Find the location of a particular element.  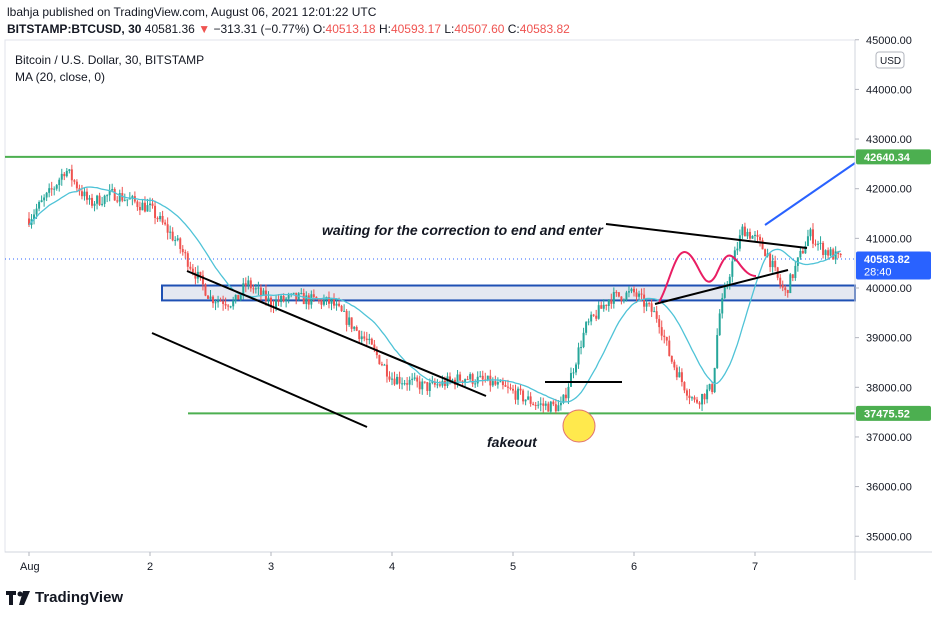

close-label: C: is located at coordinates (513, 29).